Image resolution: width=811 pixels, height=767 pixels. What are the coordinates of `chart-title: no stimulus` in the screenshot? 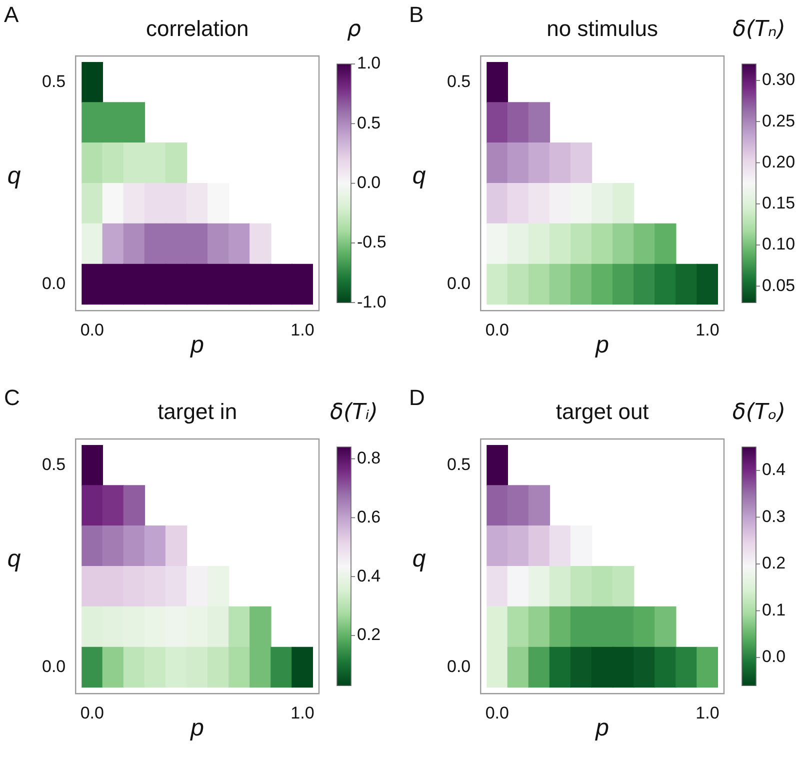 It's located at (602, 28).